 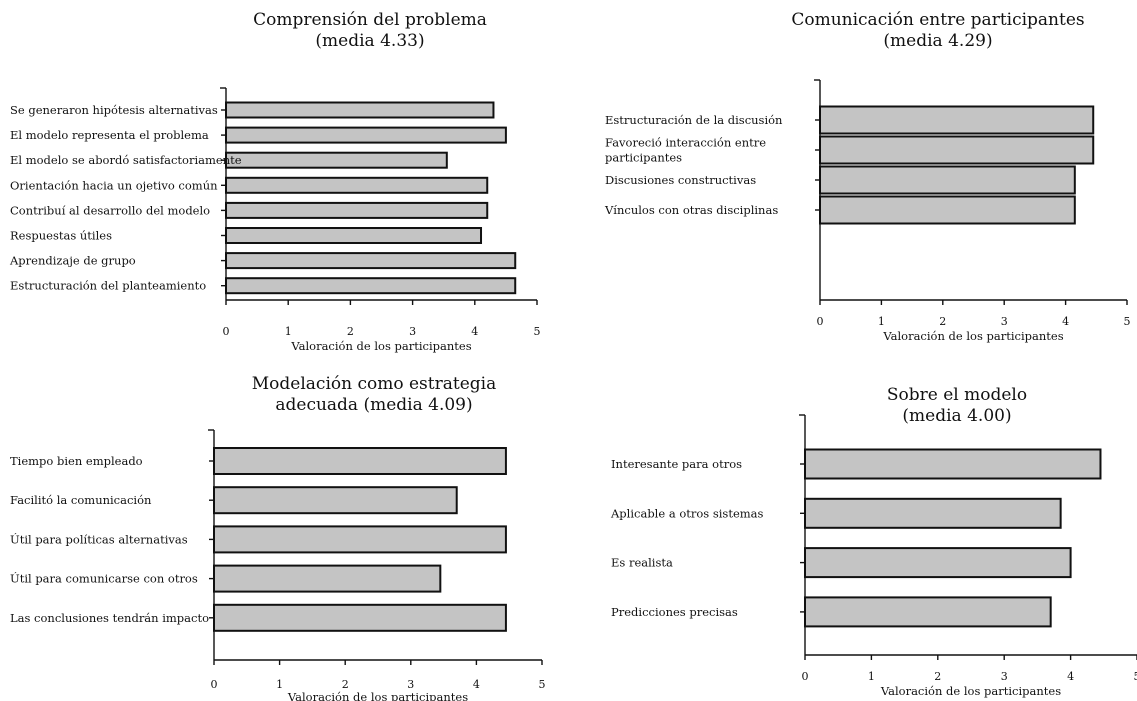 What do you see at coordinates (694, 120) in the screenshot?
I see `category-label: Estructuración de la discusión` at bounding box center [694, 120].